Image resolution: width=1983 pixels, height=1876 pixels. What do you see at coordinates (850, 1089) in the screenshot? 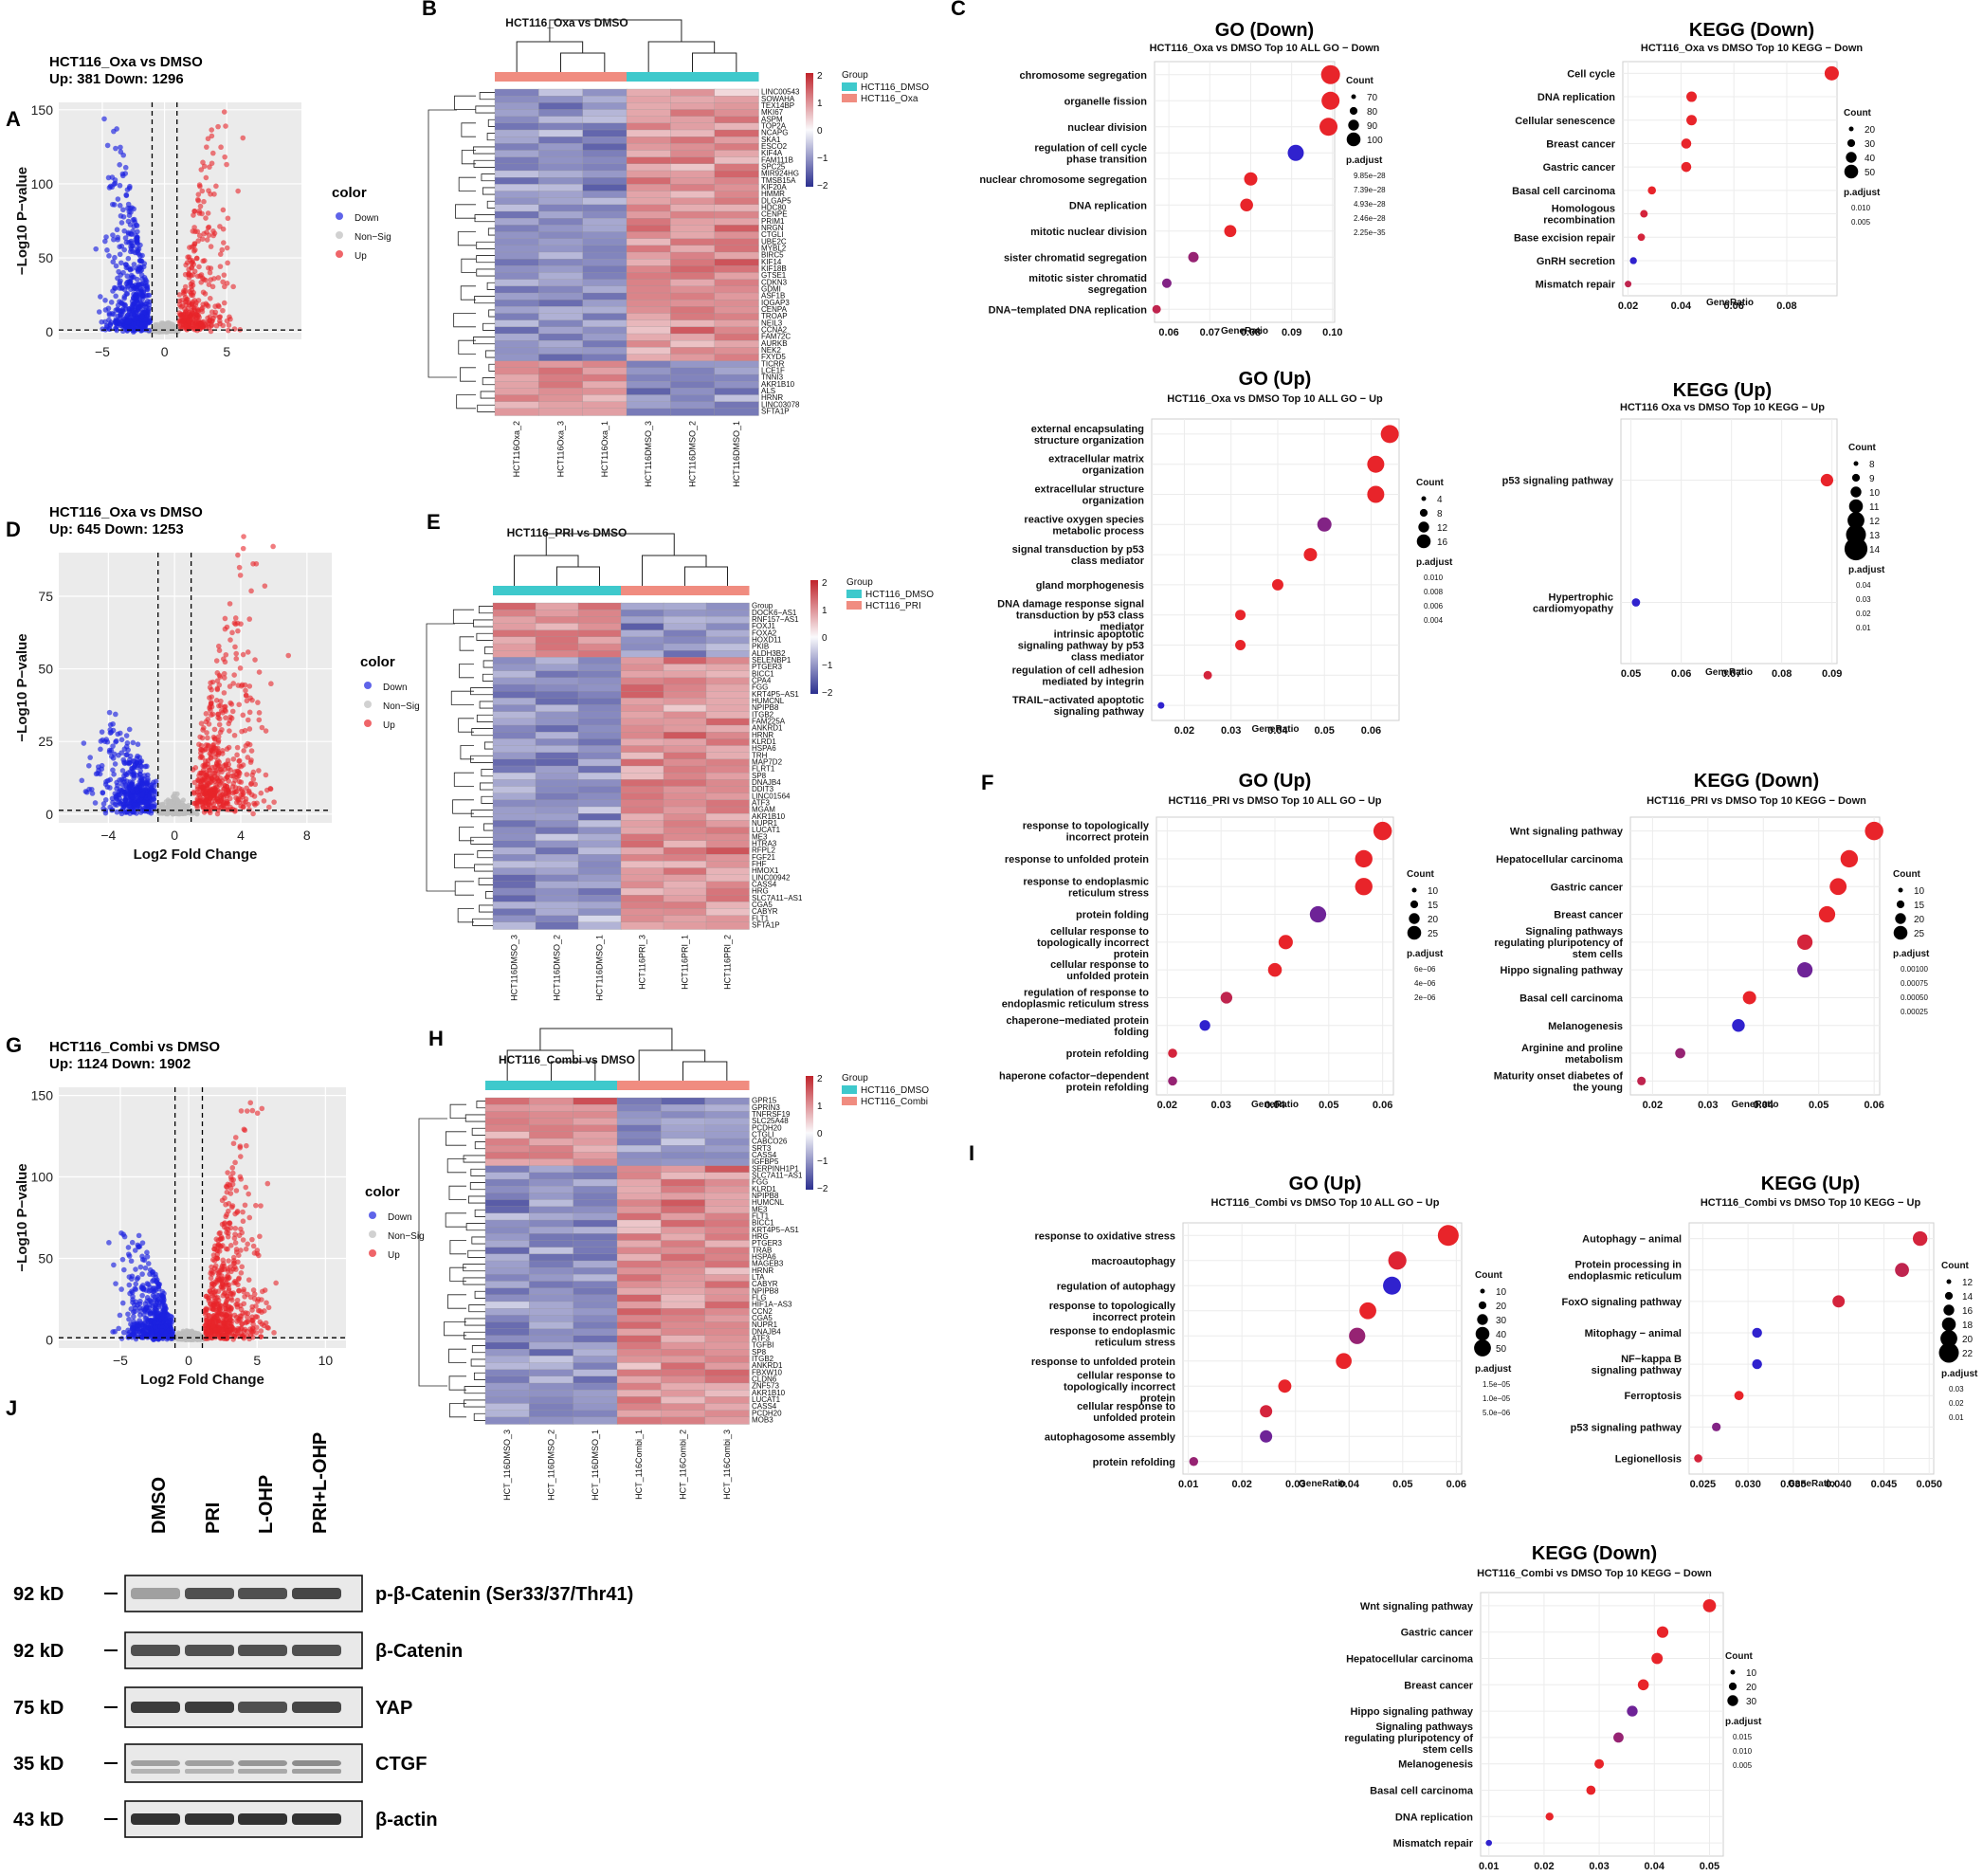
I see `heatmap-group-key` at bounding box center [850, 1089].